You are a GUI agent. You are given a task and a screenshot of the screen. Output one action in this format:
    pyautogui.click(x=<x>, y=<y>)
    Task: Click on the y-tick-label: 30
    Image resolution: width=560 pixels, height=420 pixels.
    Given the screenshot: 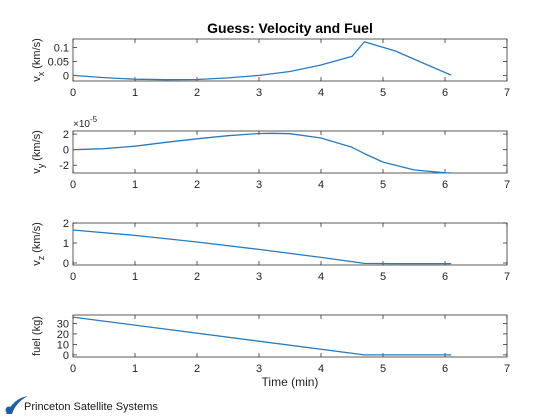 What is the action you would take?
    pyautogui.click(x=63, y=324)
    